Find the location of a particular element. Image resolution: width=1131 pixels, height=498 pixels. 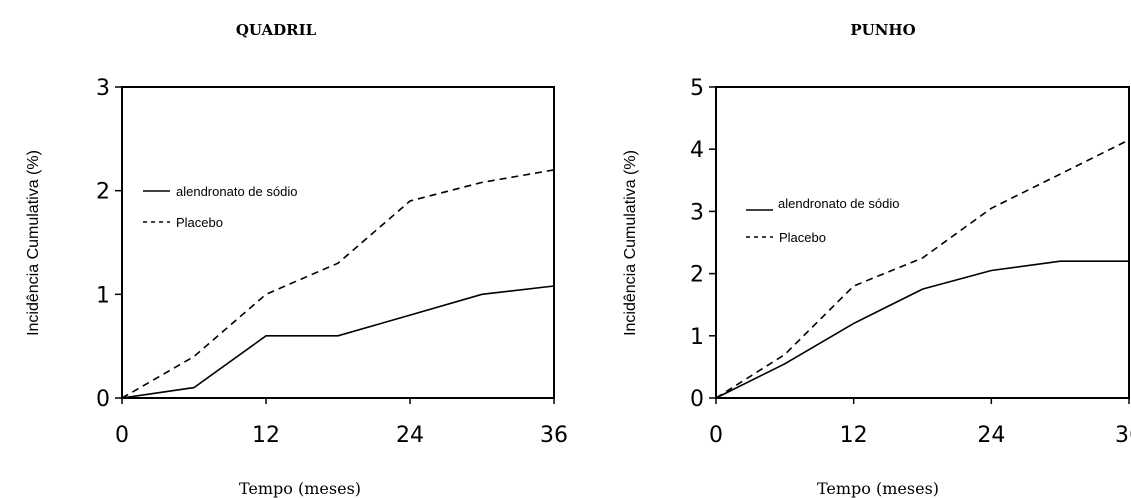

chart-title: QUADRIL is located at coordinates (276, 30).